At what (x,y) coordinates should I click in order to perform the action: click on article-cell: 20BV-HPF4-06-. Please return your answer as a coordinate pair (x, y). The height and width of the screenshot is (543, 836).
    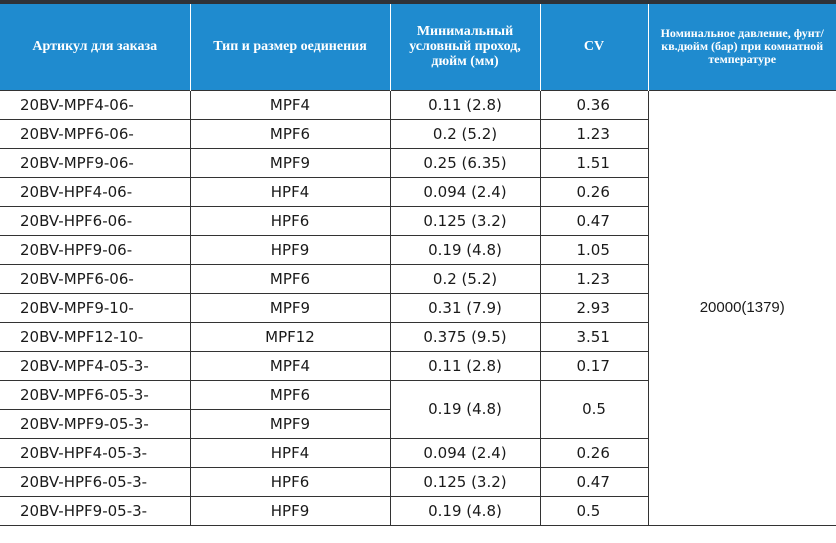
    Looking at the image, I should click on (95, 191).